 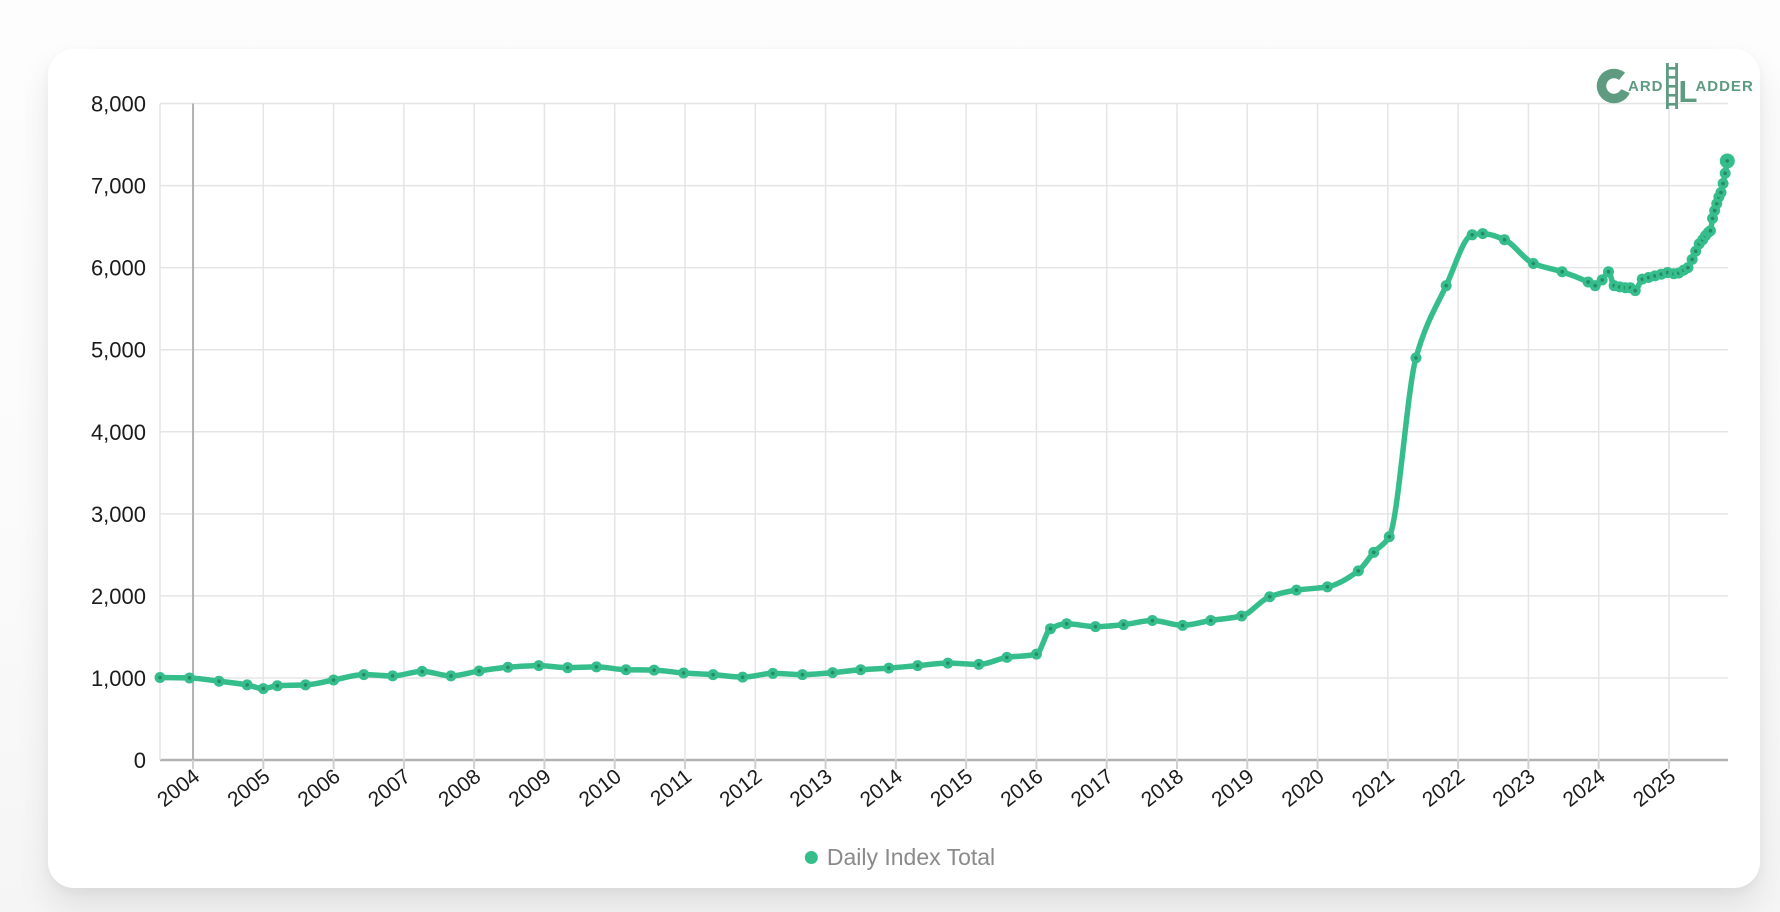 I want to click on x-tick-label: 2006, so click(x=319, y=788).